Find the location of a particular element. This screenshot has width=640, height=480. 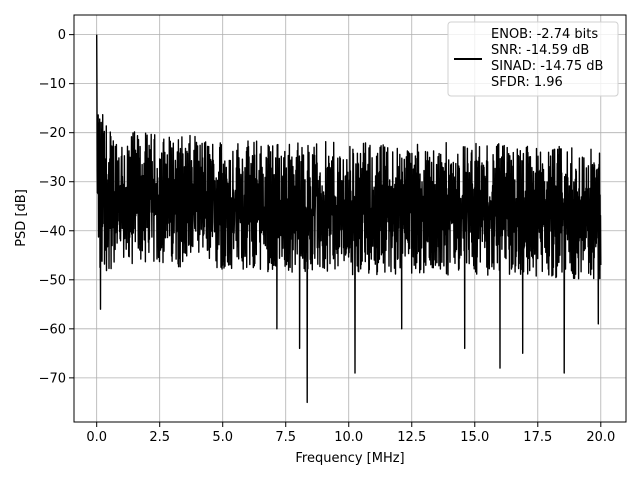

legend-enob: ENOB: -2.74 bits is located at coordinates (544, 34).